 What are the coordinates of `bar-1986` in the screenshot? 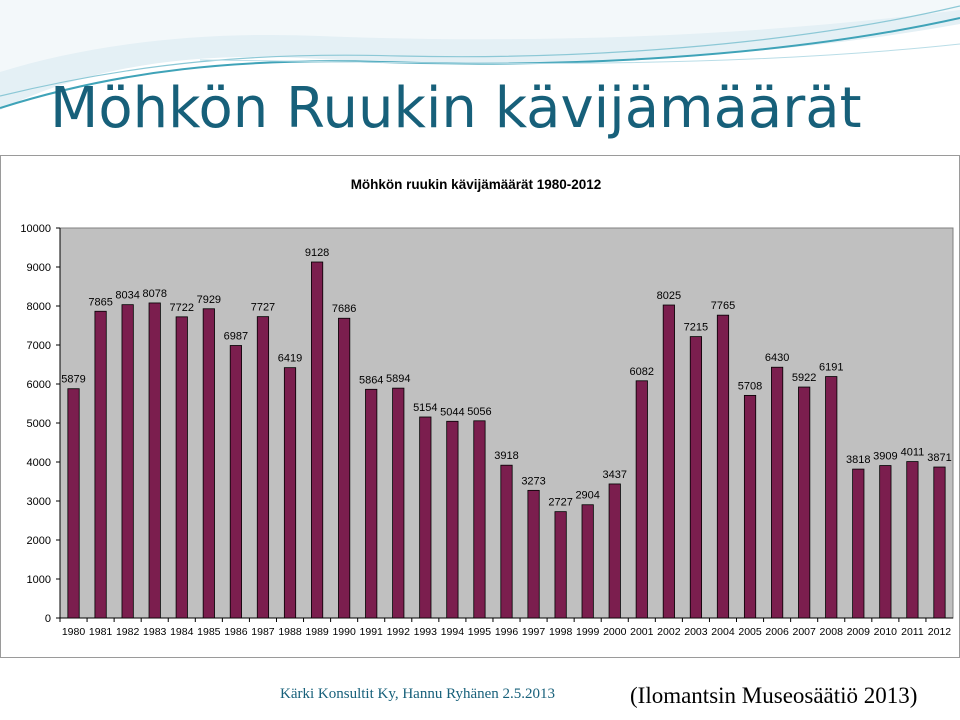 It's located at (235, 482).